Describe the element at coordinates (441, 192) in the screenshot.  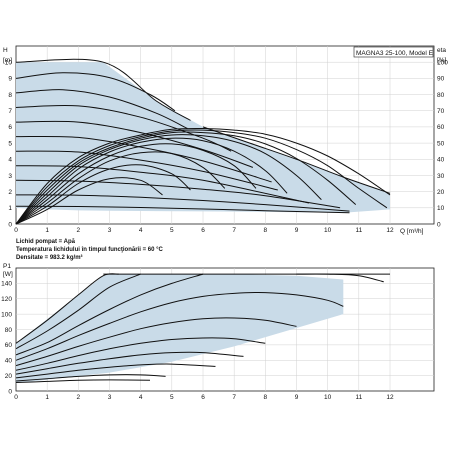
I see `y2-tick-label: 20` at that location.